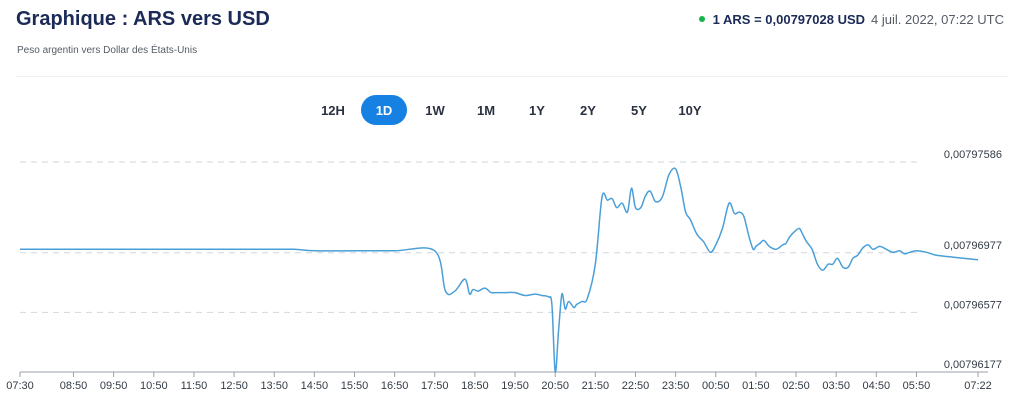 This screenshot has width=1024, height=407. What do you see at coordinates (690, 110) in the screenshot?
I see `range-button-10y: 10Y` at bounding box center [690, 110].